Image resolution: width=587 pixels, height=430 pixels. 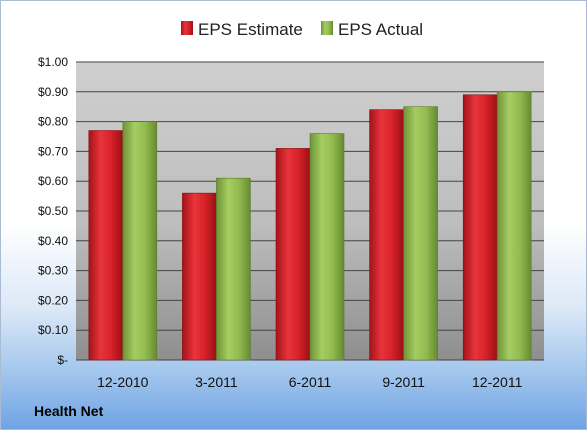 I want to click on legend: EPS Estimate EPS Actual, so click(x=302, y=29).